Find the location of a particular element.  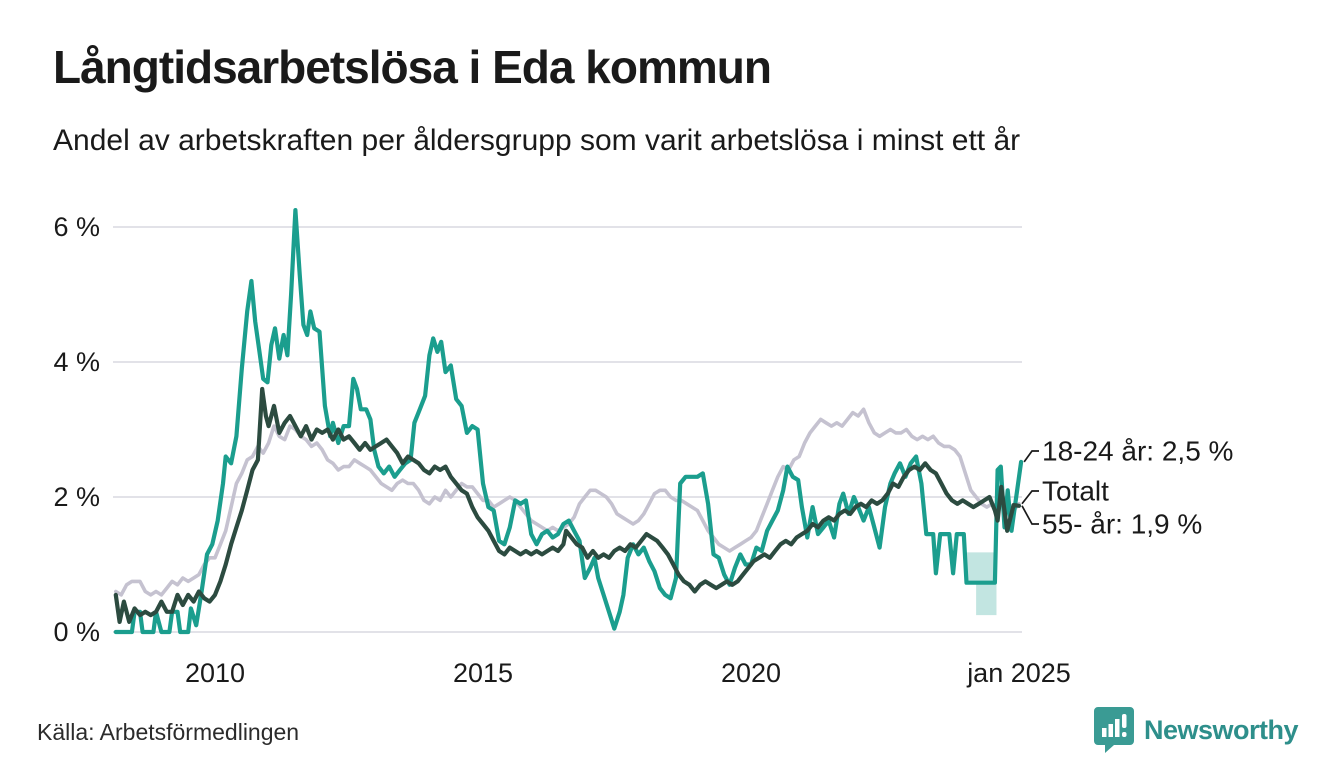

x-tick-label: jan 2025 is located at coordinates (1018, 673).